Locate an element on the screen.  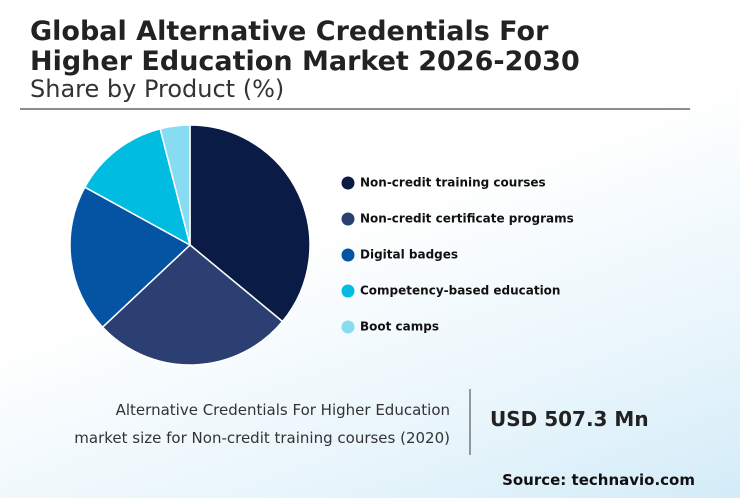
title-line: Higher Education Market 2026-2030 is located at coordinates (305, 61).